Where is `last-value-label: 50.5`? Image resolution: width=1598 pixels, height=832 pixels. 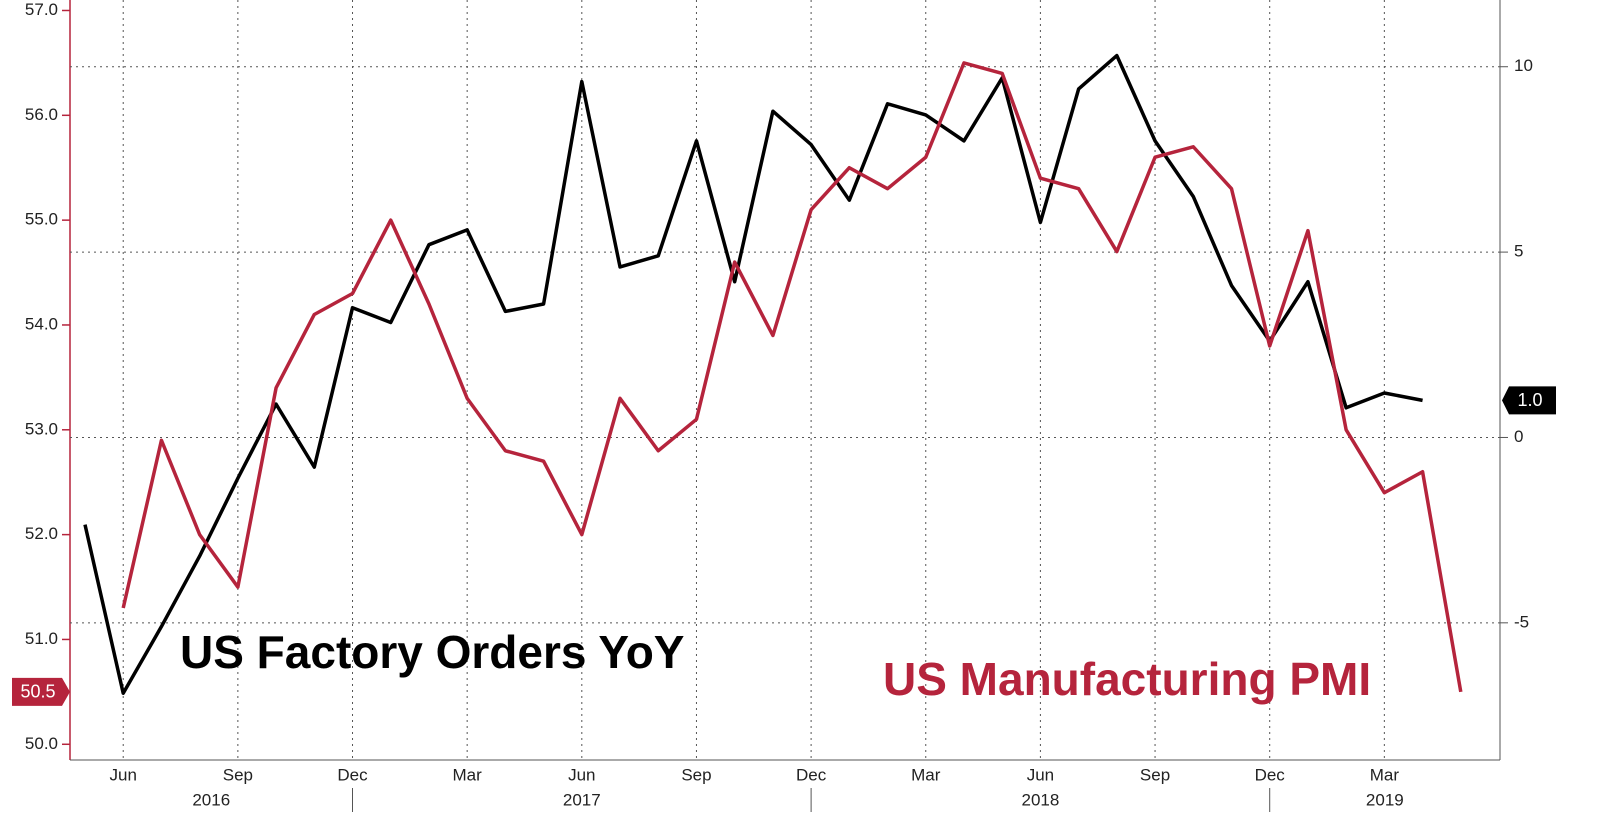
last-value-label: 50.5 is located at coordinates (37, 692).